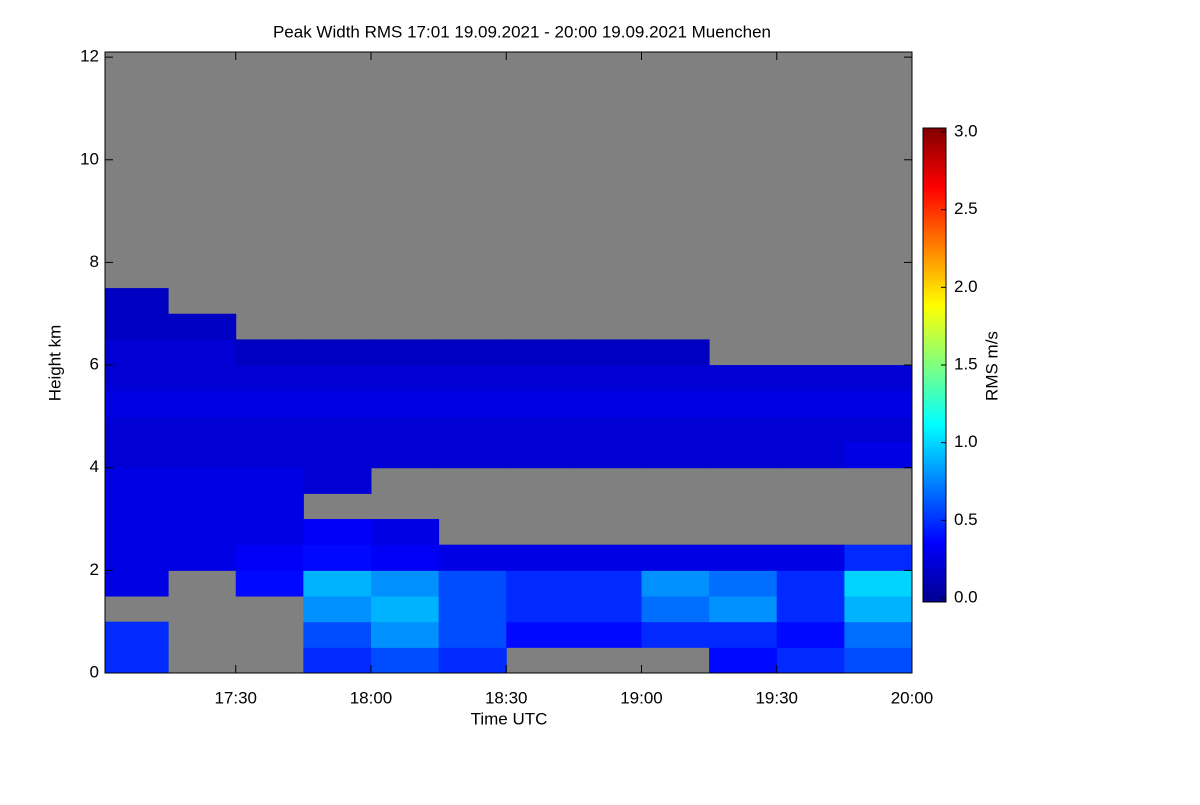 The width and height of the screenshot is (1200, 805). Describe the element at coordinates (89, 56) in the screenshot. I see `y-tick-label: 12` at that location.